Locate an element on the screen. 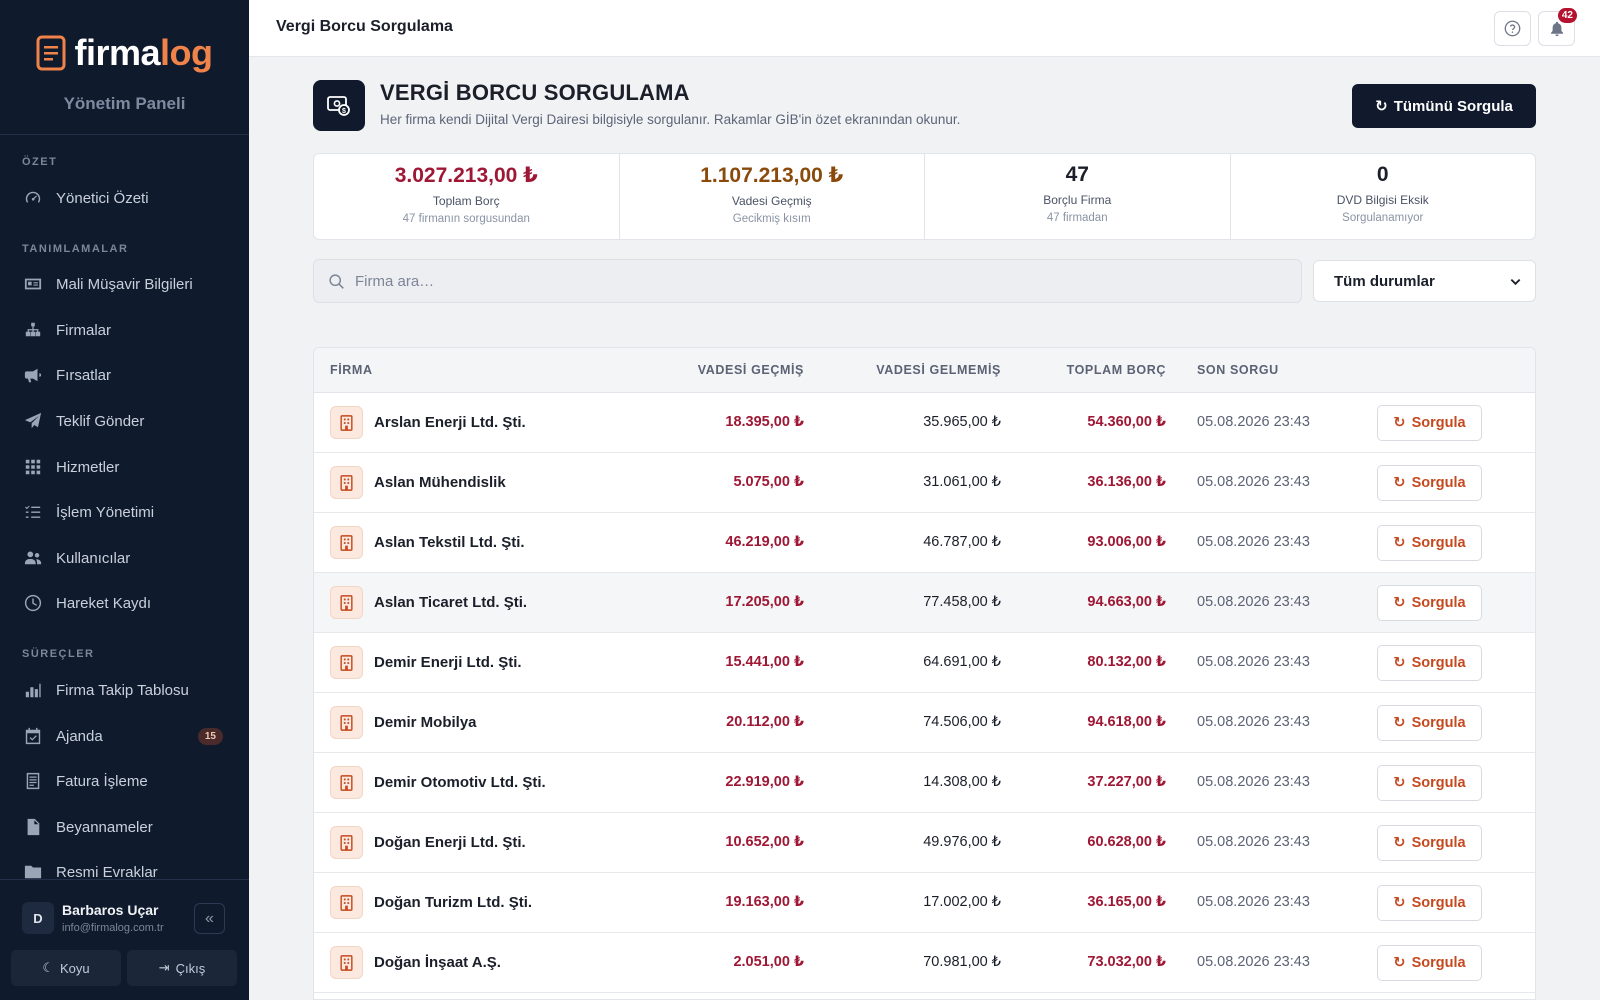 Image resolution: width=1600 pixels, height=1000 pixels. folder-icon is located at coordinates (33, 872).